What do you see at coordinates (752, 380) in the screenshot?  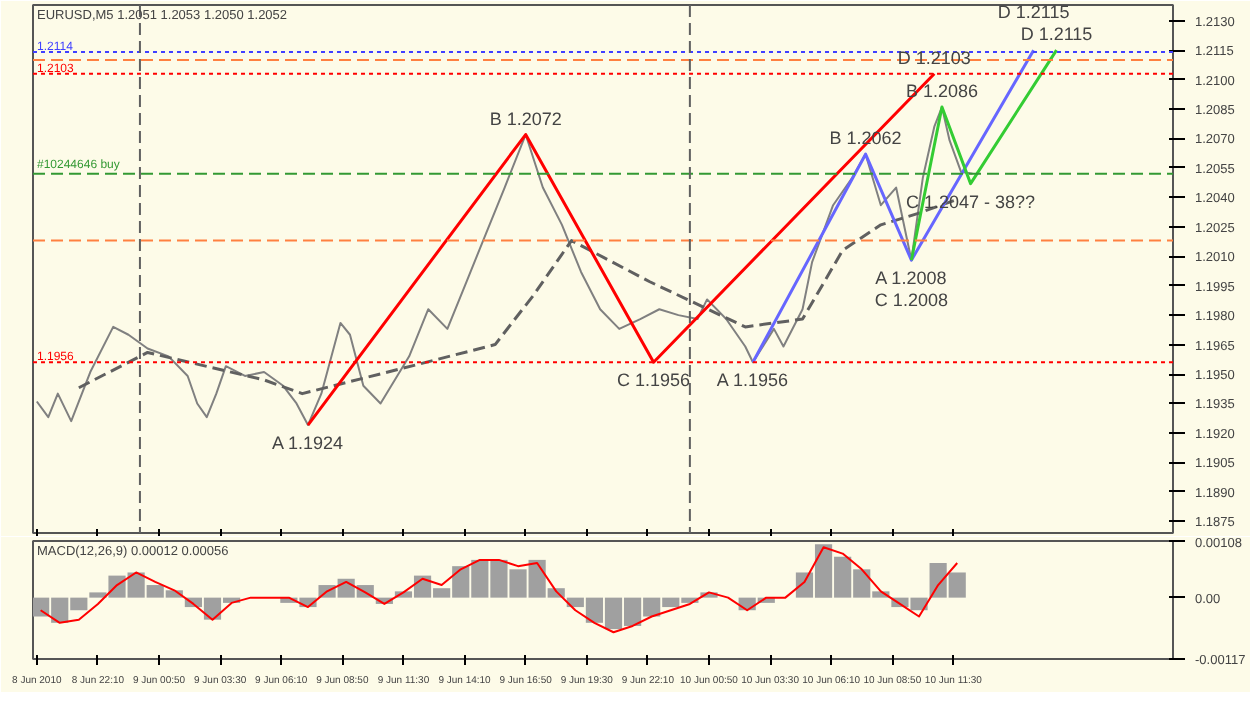 I see `annotation: A 1.1956` at bounding box center [752, 380].